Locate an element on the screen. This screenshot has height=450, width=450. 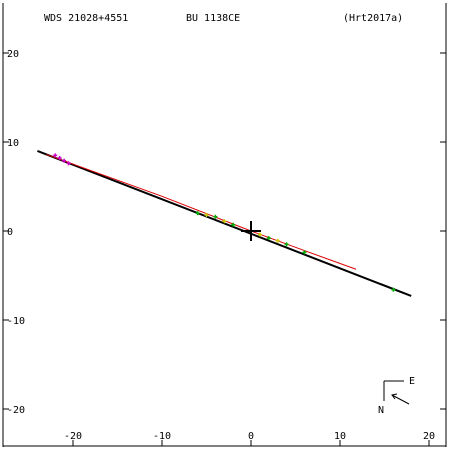
y-tick-label: 20 is located at coordinates (13, 54).